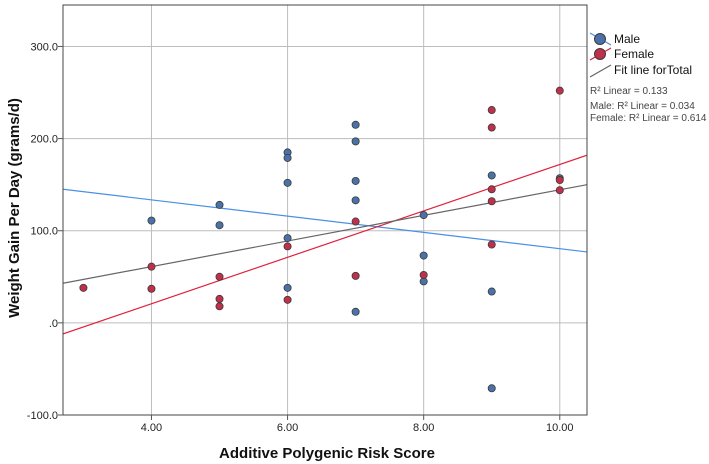 The height and width of the screenshot is (464, 709). What do you see at coordinates (648, 118) in the screenshot?
I see `r2-female-annotation: Female: R² Linear = 0.614` at bounding box center [648, 118].